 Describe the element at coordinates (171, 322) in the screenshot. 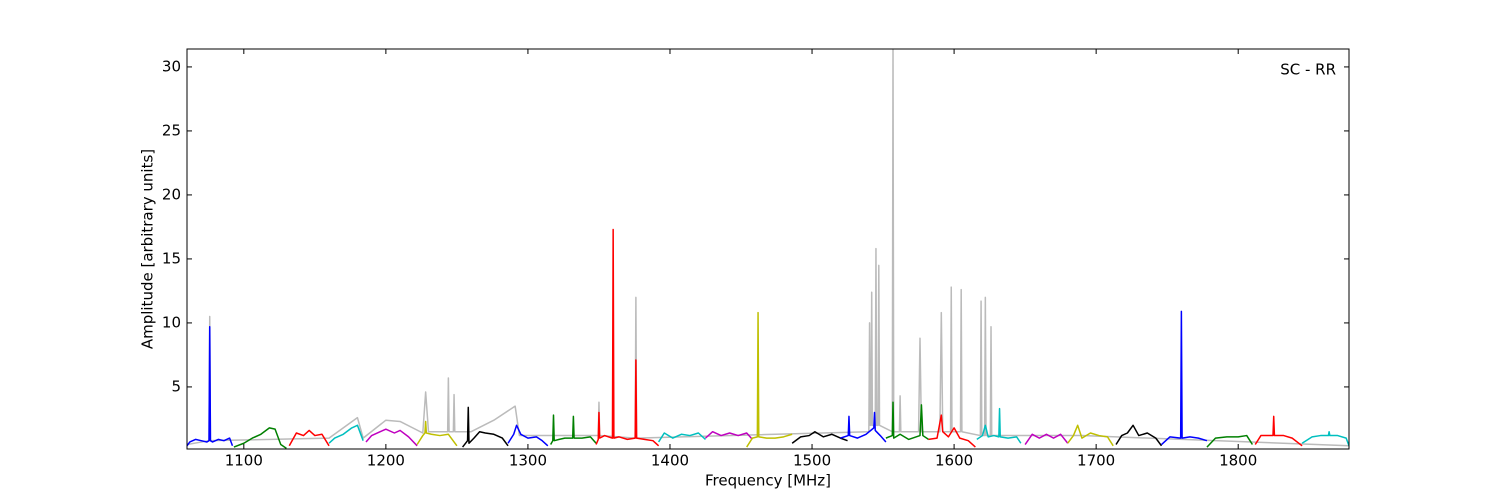

I see `y-tick-label: 10` at that location.